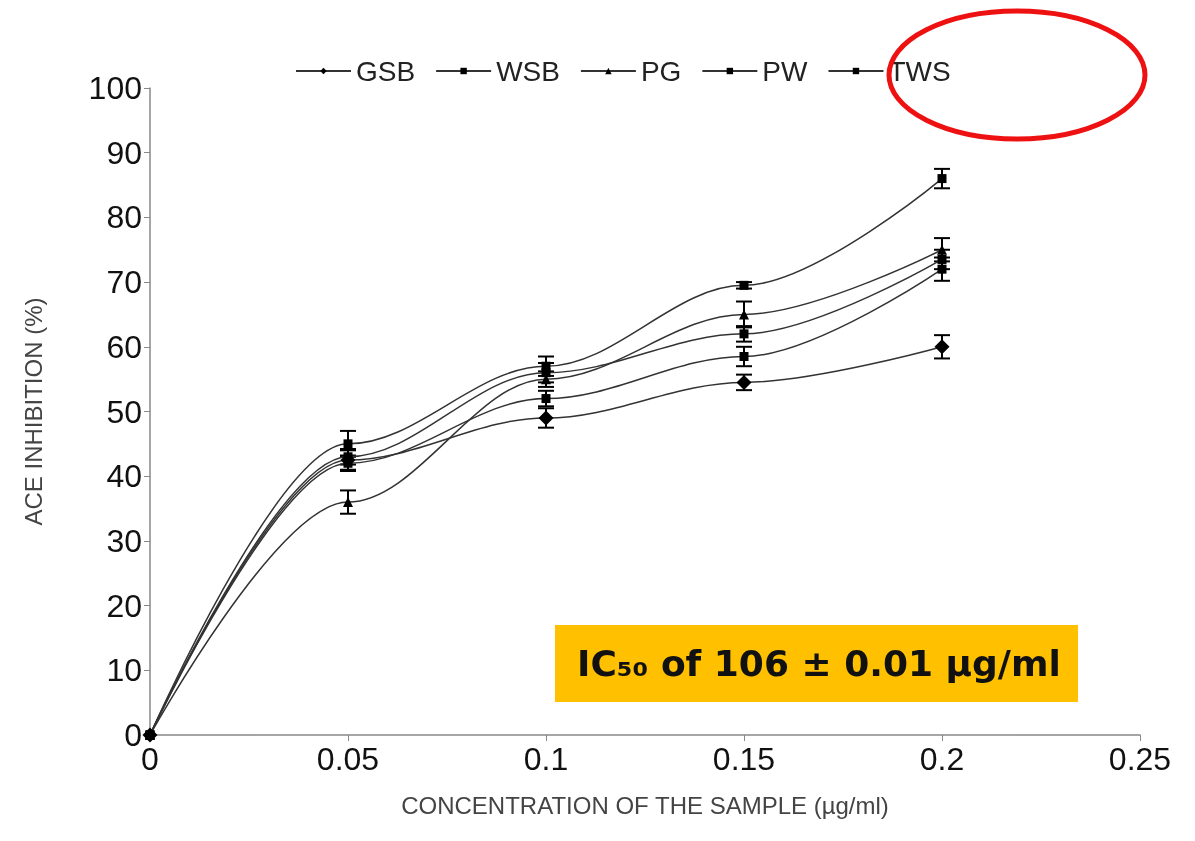 The height and width of the screenshot is (841, 1195). Describe the element at coordinates (528, 71) in the screenshot. I see `legend-label: WSB` at that location.